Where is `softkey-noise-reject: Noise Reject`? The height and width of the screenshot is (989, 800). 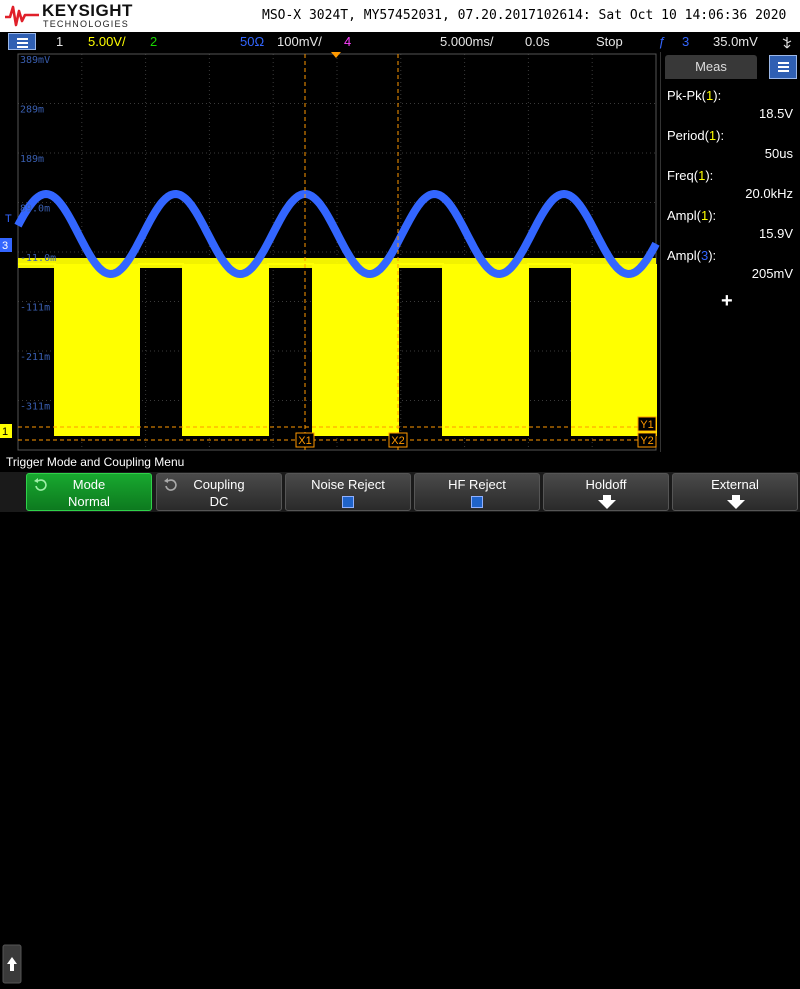 softkey-noise-reject: Noise Reject is located at coordinates (348, 492).